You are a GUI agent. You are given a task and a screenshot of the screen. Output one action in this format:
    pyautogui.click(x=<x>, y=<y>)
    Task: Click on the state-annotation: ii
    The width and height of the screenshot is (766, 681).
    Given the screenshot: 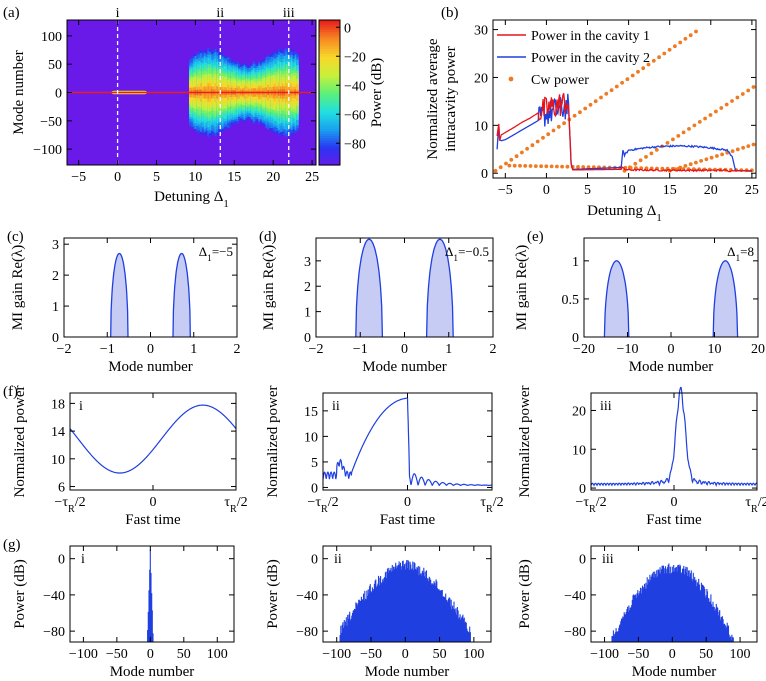 What is the action you would take?
    pyautogui.click(x=338, y=559)
    